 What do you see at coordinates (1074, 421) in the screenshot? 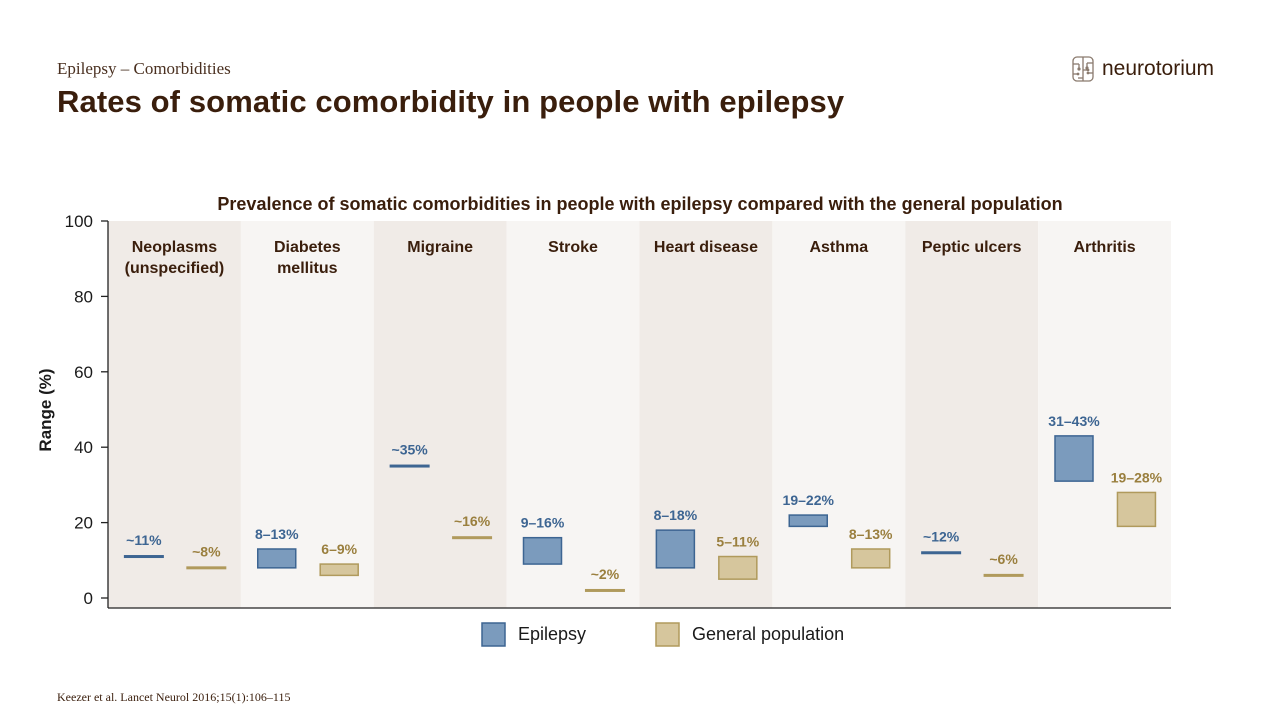
I see `epilepsy-data-label: 31–43%` at bounding box center [1074, 421].